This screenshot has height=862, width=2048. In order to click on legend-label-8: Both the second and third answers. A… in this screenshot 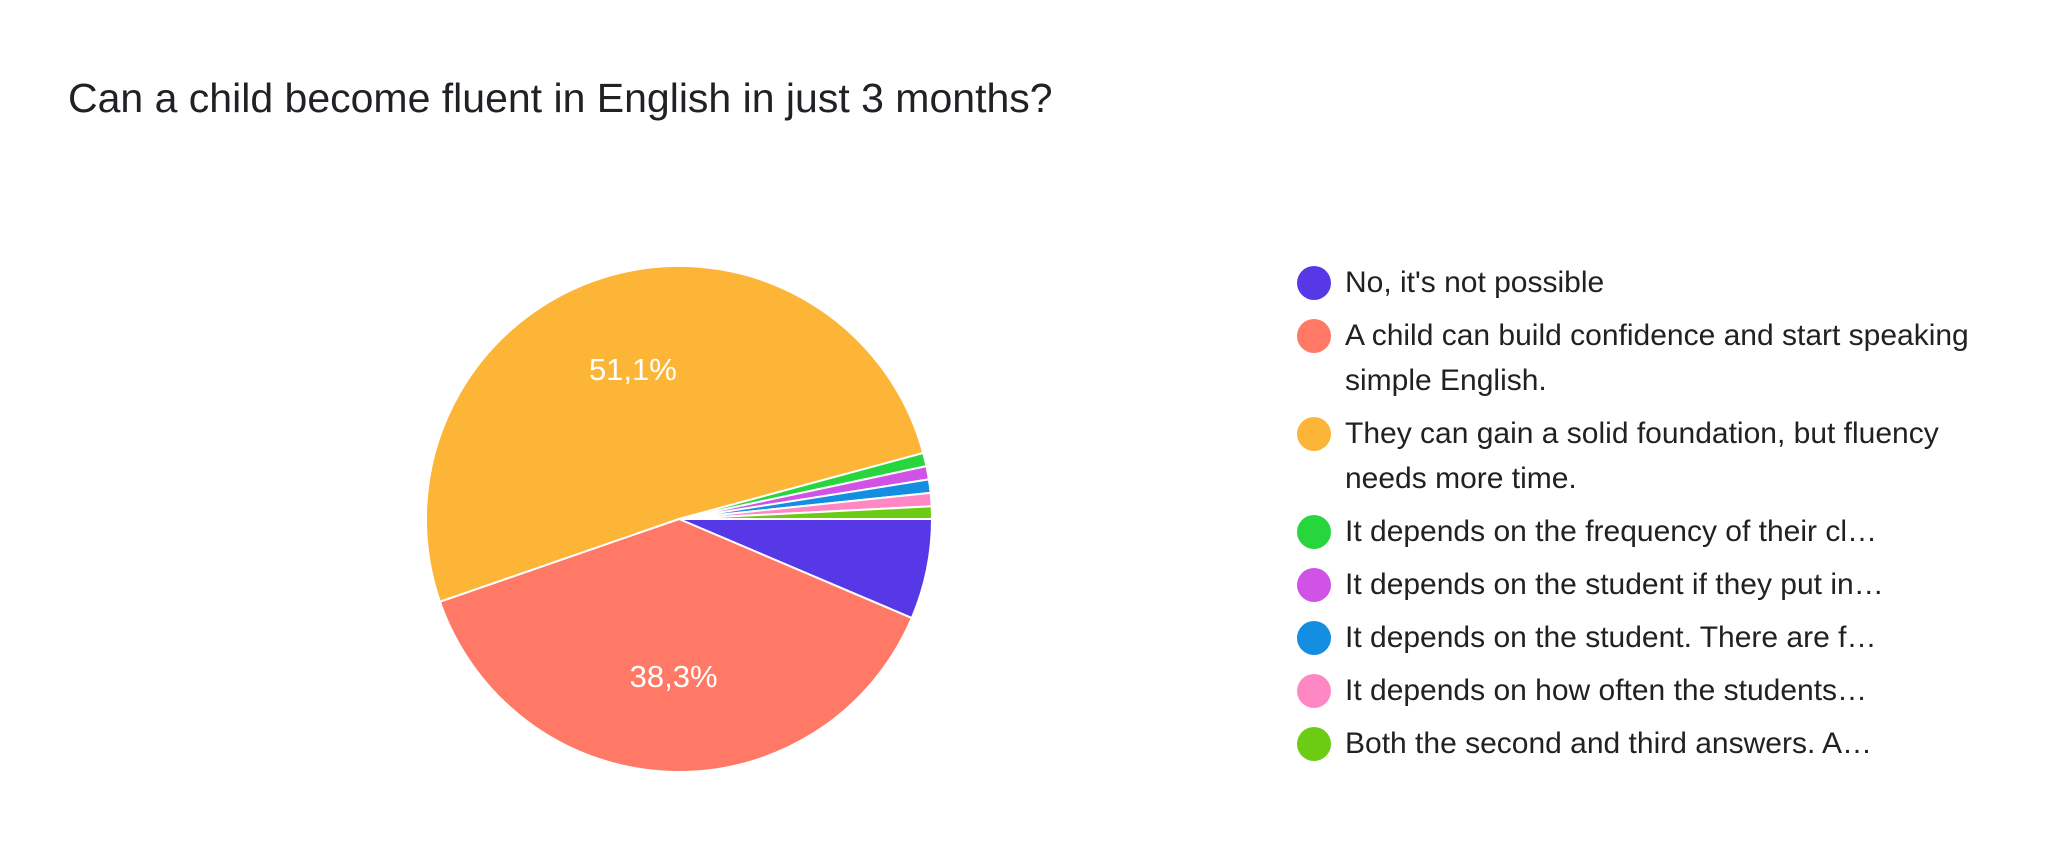, I will do `click(1608, 743)`.